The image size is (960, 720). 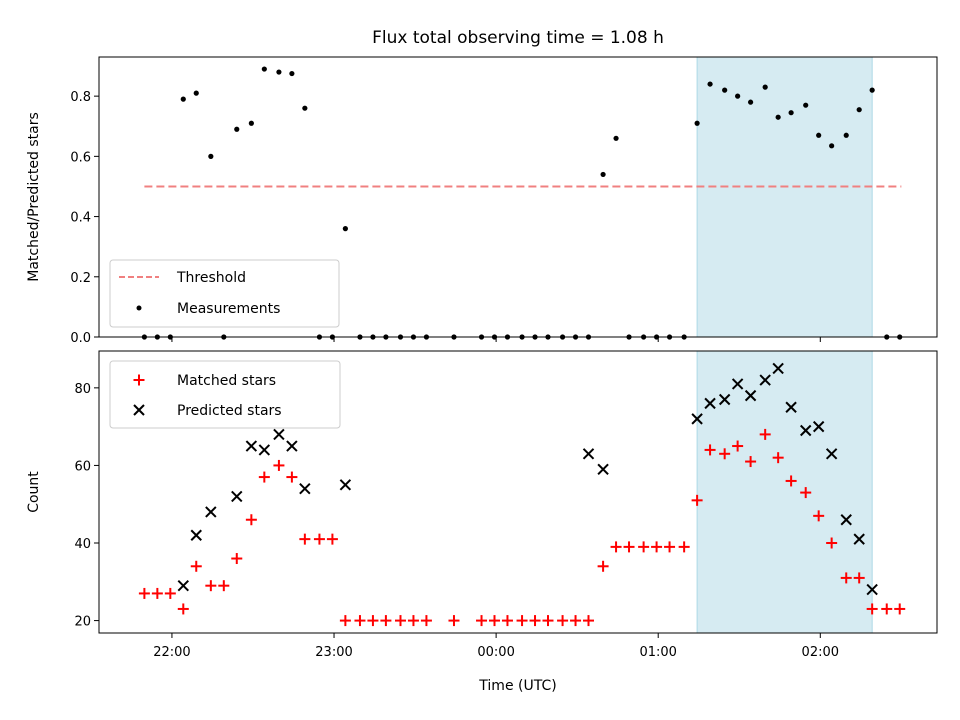 I want to click on ratio-y-axis-label: Matched/Predicted stars, so click(x=34, y=197).